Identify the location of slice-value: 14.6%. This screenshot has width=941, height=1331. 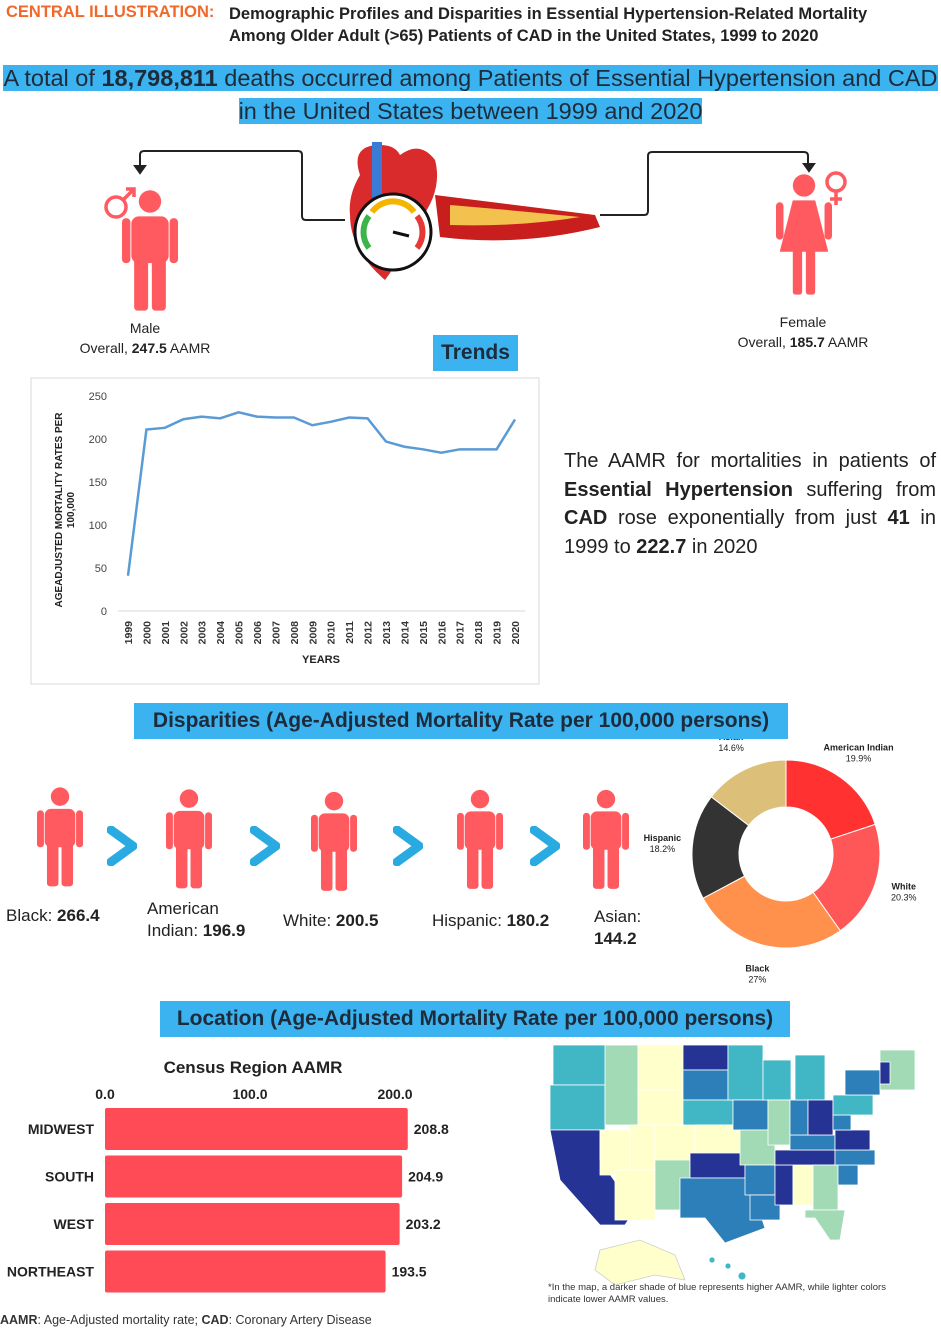
(731, 748).